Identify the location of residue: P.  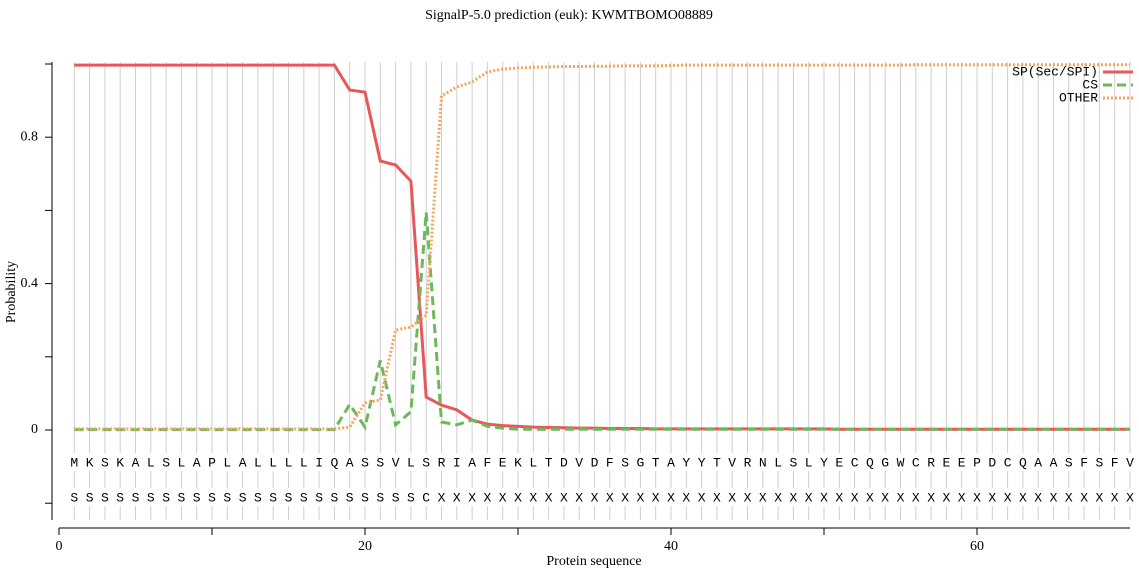
(977, 462).